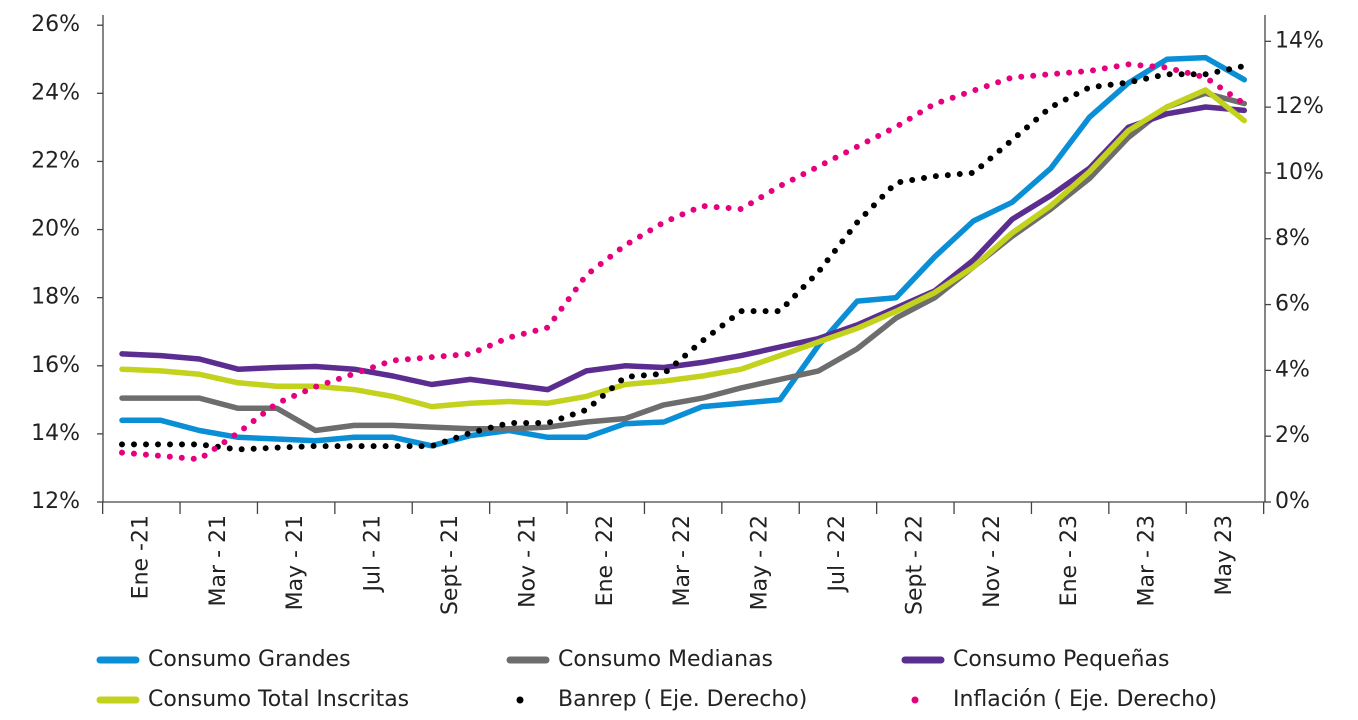 The height and width of the screenshot is (720, 1358). What do you see at coordinates (1292, 369) in the screenshot?
I see `y2-tick-label: 4%` at bounding box center [1292, 369].